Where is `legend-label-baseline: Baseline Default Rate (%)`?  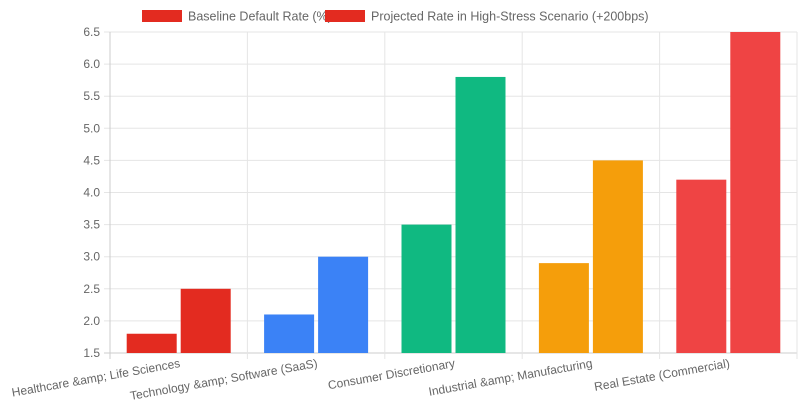 legend-label-baseline: Baseline Default Rate (%) is located at coordinates (260, 17).